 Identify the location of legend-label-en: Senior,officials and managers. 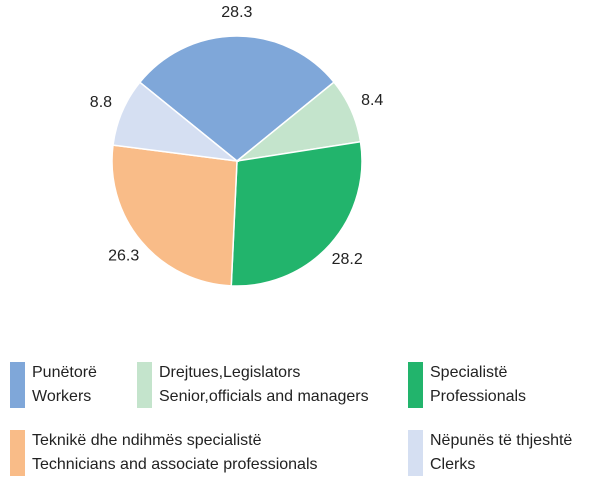
(264, 396).